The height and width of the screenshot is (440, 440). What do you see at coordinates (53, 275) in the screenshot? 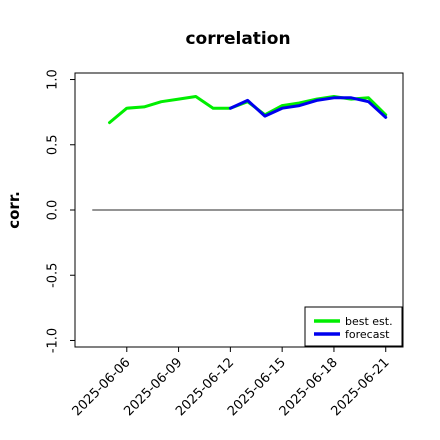
I see `y-tick-label: -0.5` at bounding box center [53, 275].